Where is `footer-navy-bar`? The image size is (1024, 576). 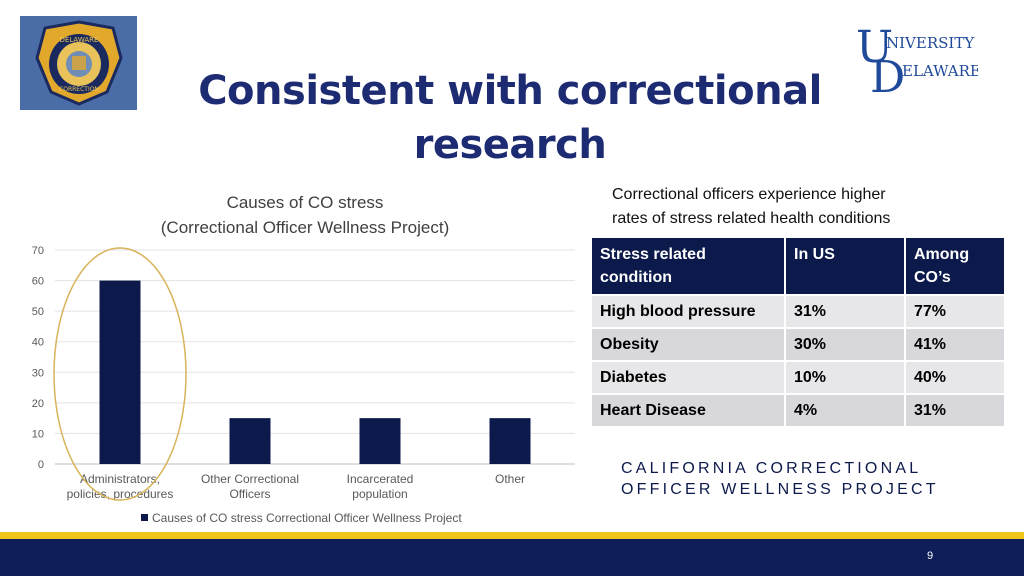 footer-navy-bar is located at coordinates (512, 557).